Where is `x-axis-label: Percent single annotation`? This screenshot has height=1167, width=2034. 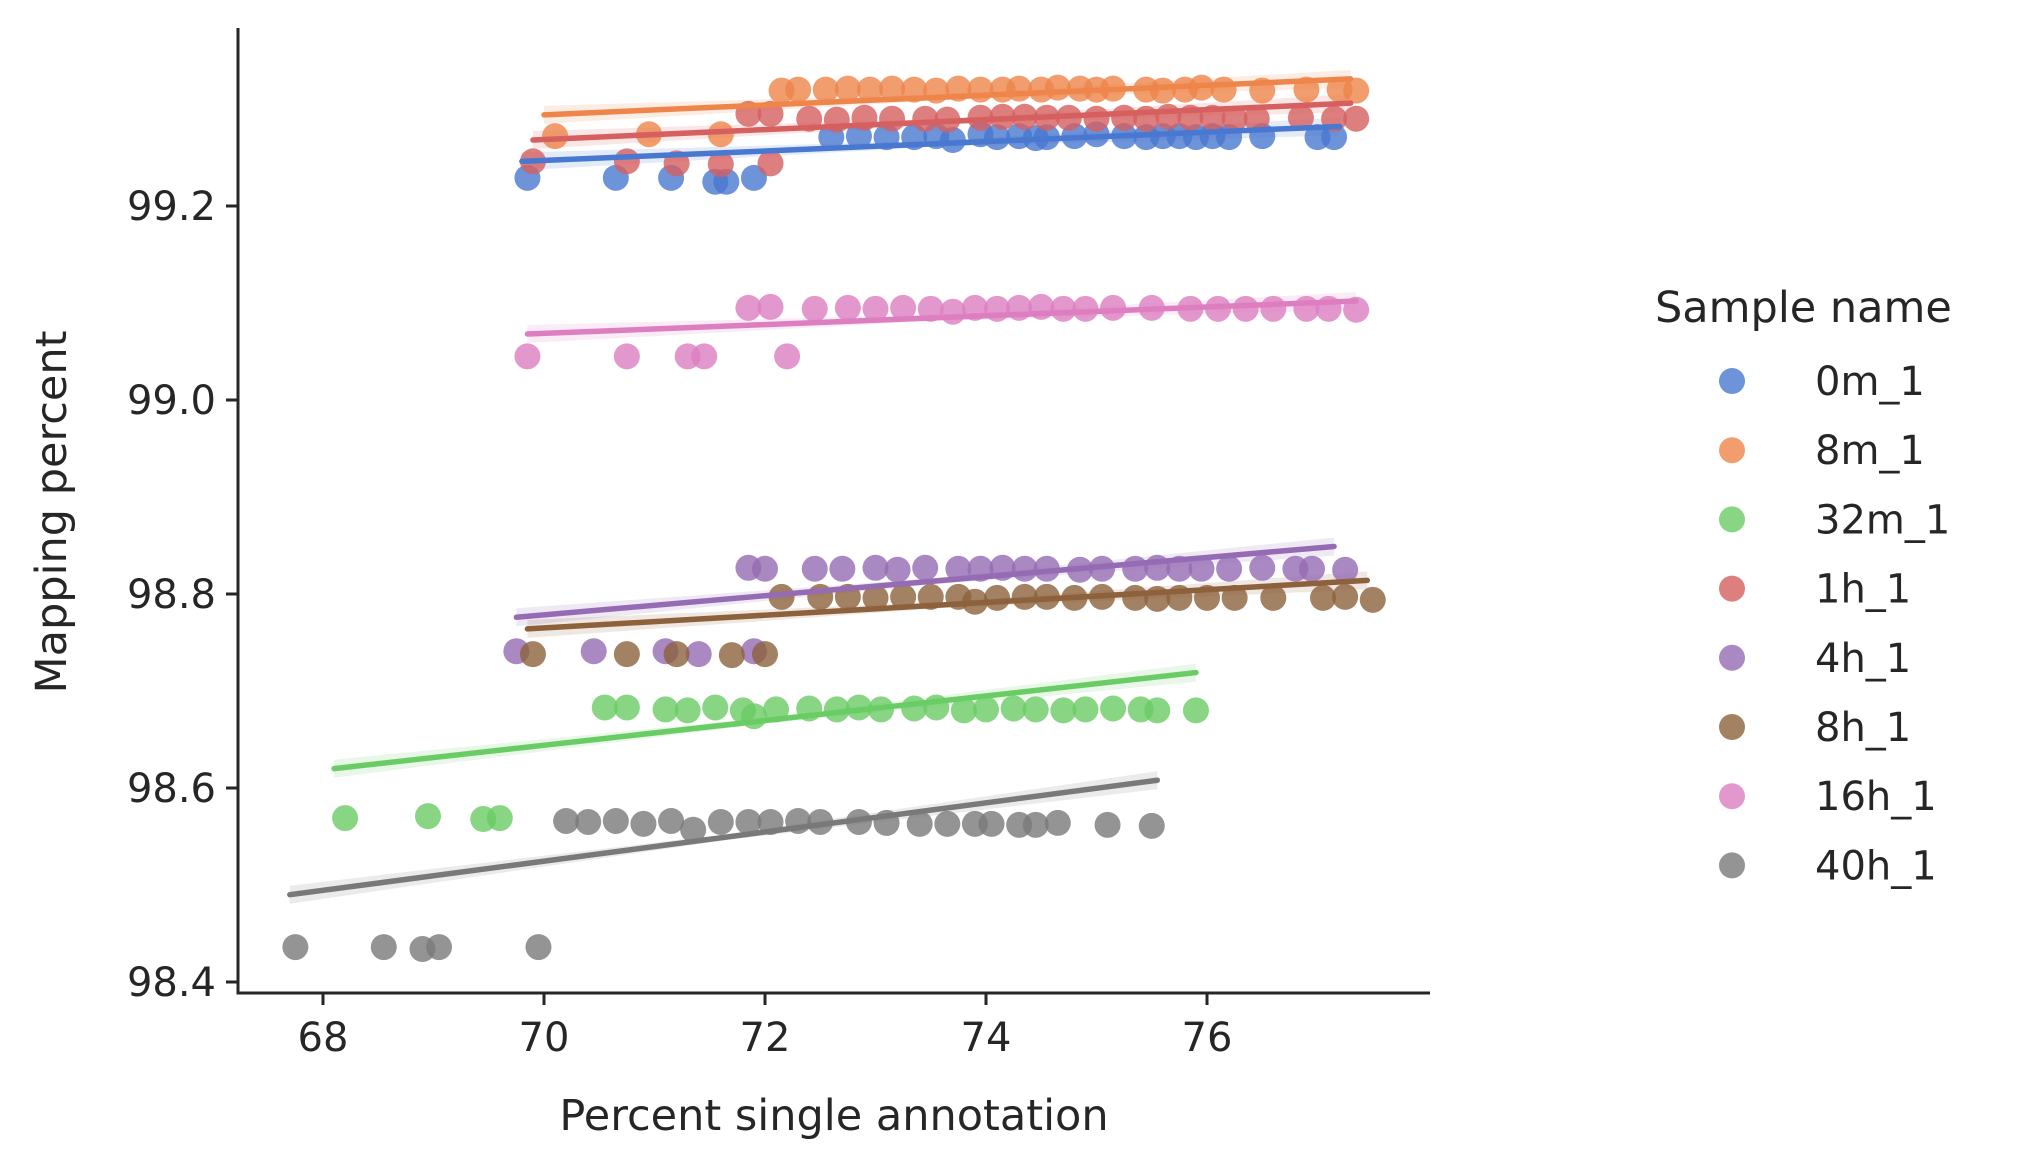 x-axis-label: Percent single annotation is located at coordinates (833, 1116).